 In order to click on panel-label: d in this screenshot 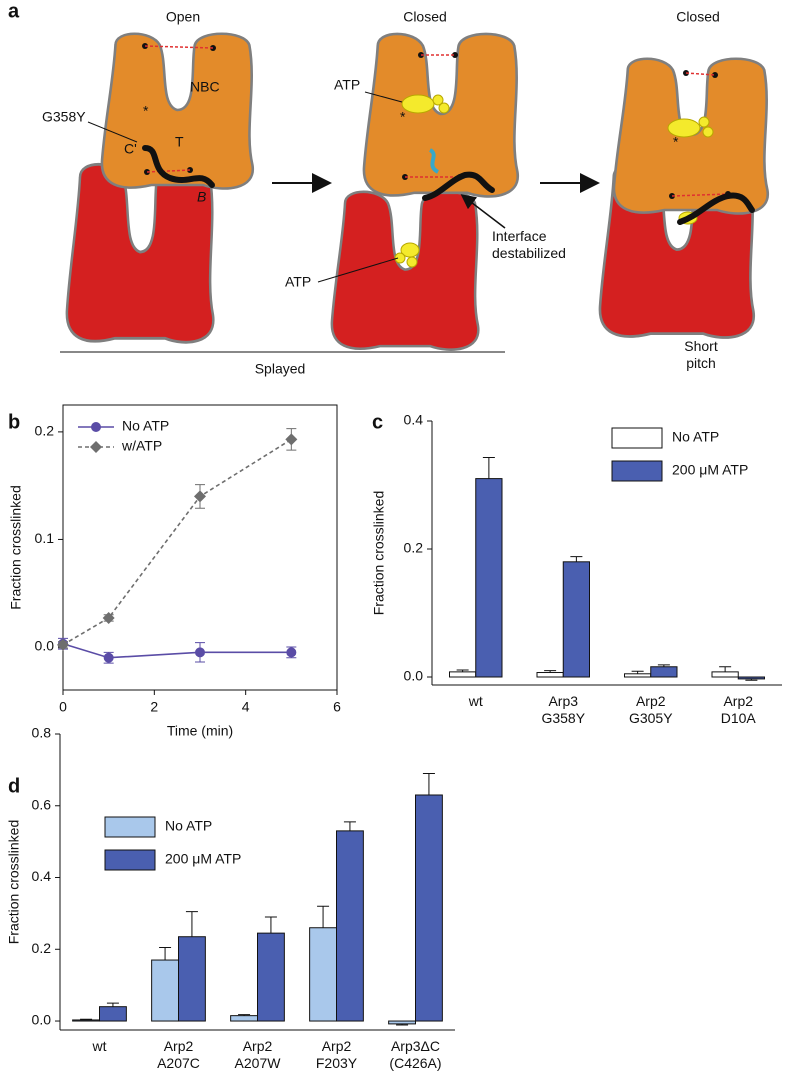, I will do `click(14, 786)`.